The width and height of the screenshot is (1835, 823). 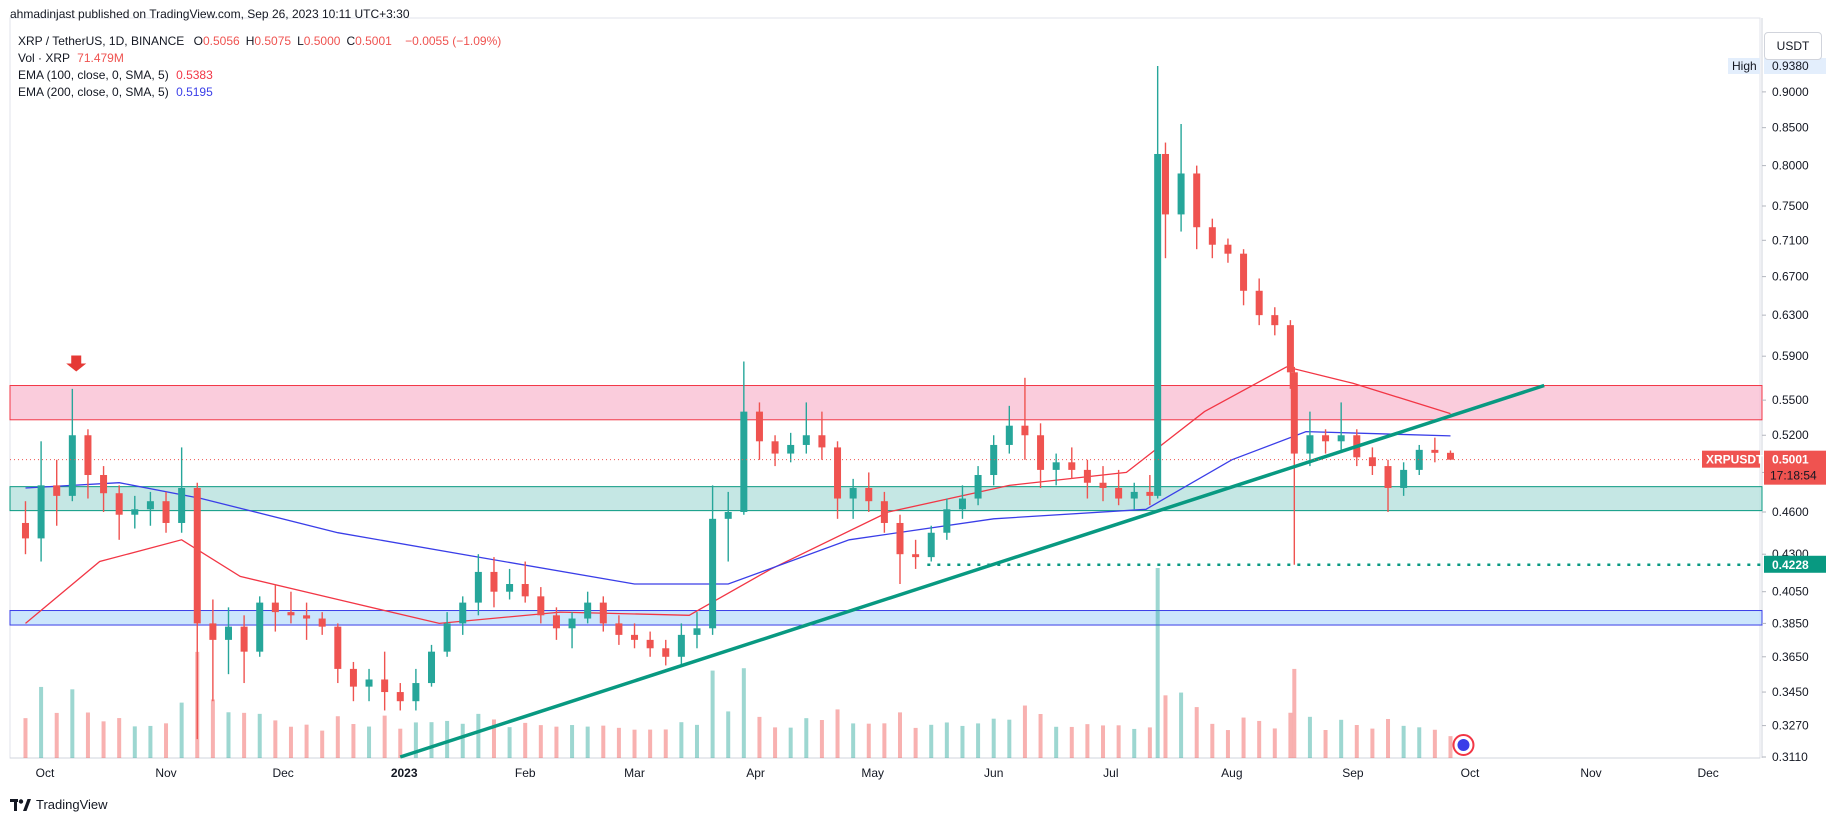 I want to click on volume-label: Vol · XRP, so click(x=44, y=58).